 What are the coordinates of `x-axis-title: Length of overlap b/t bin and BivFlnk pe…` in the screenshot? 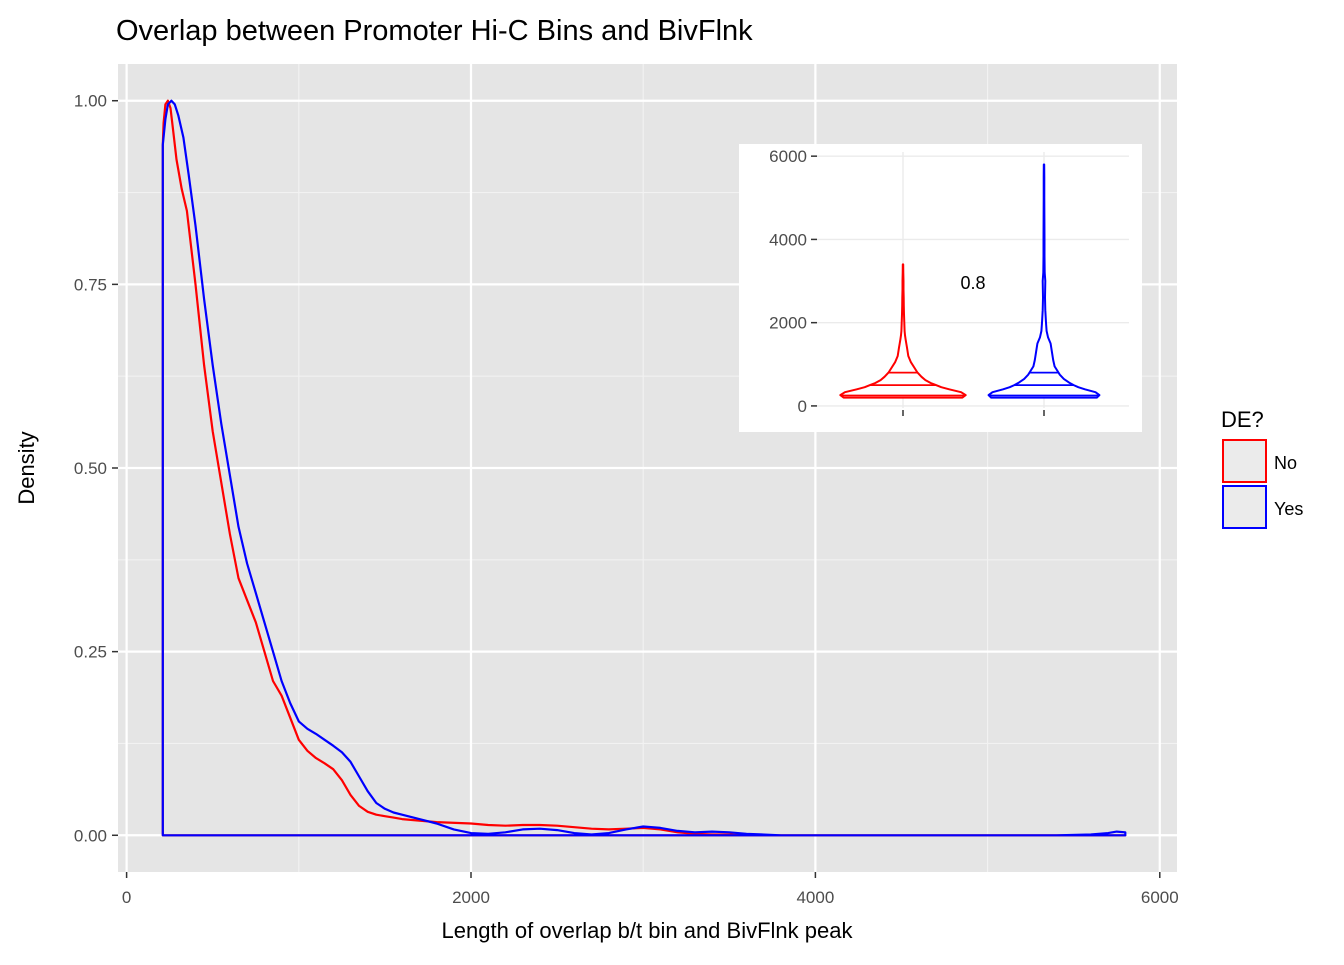 It's located at (648, 930).